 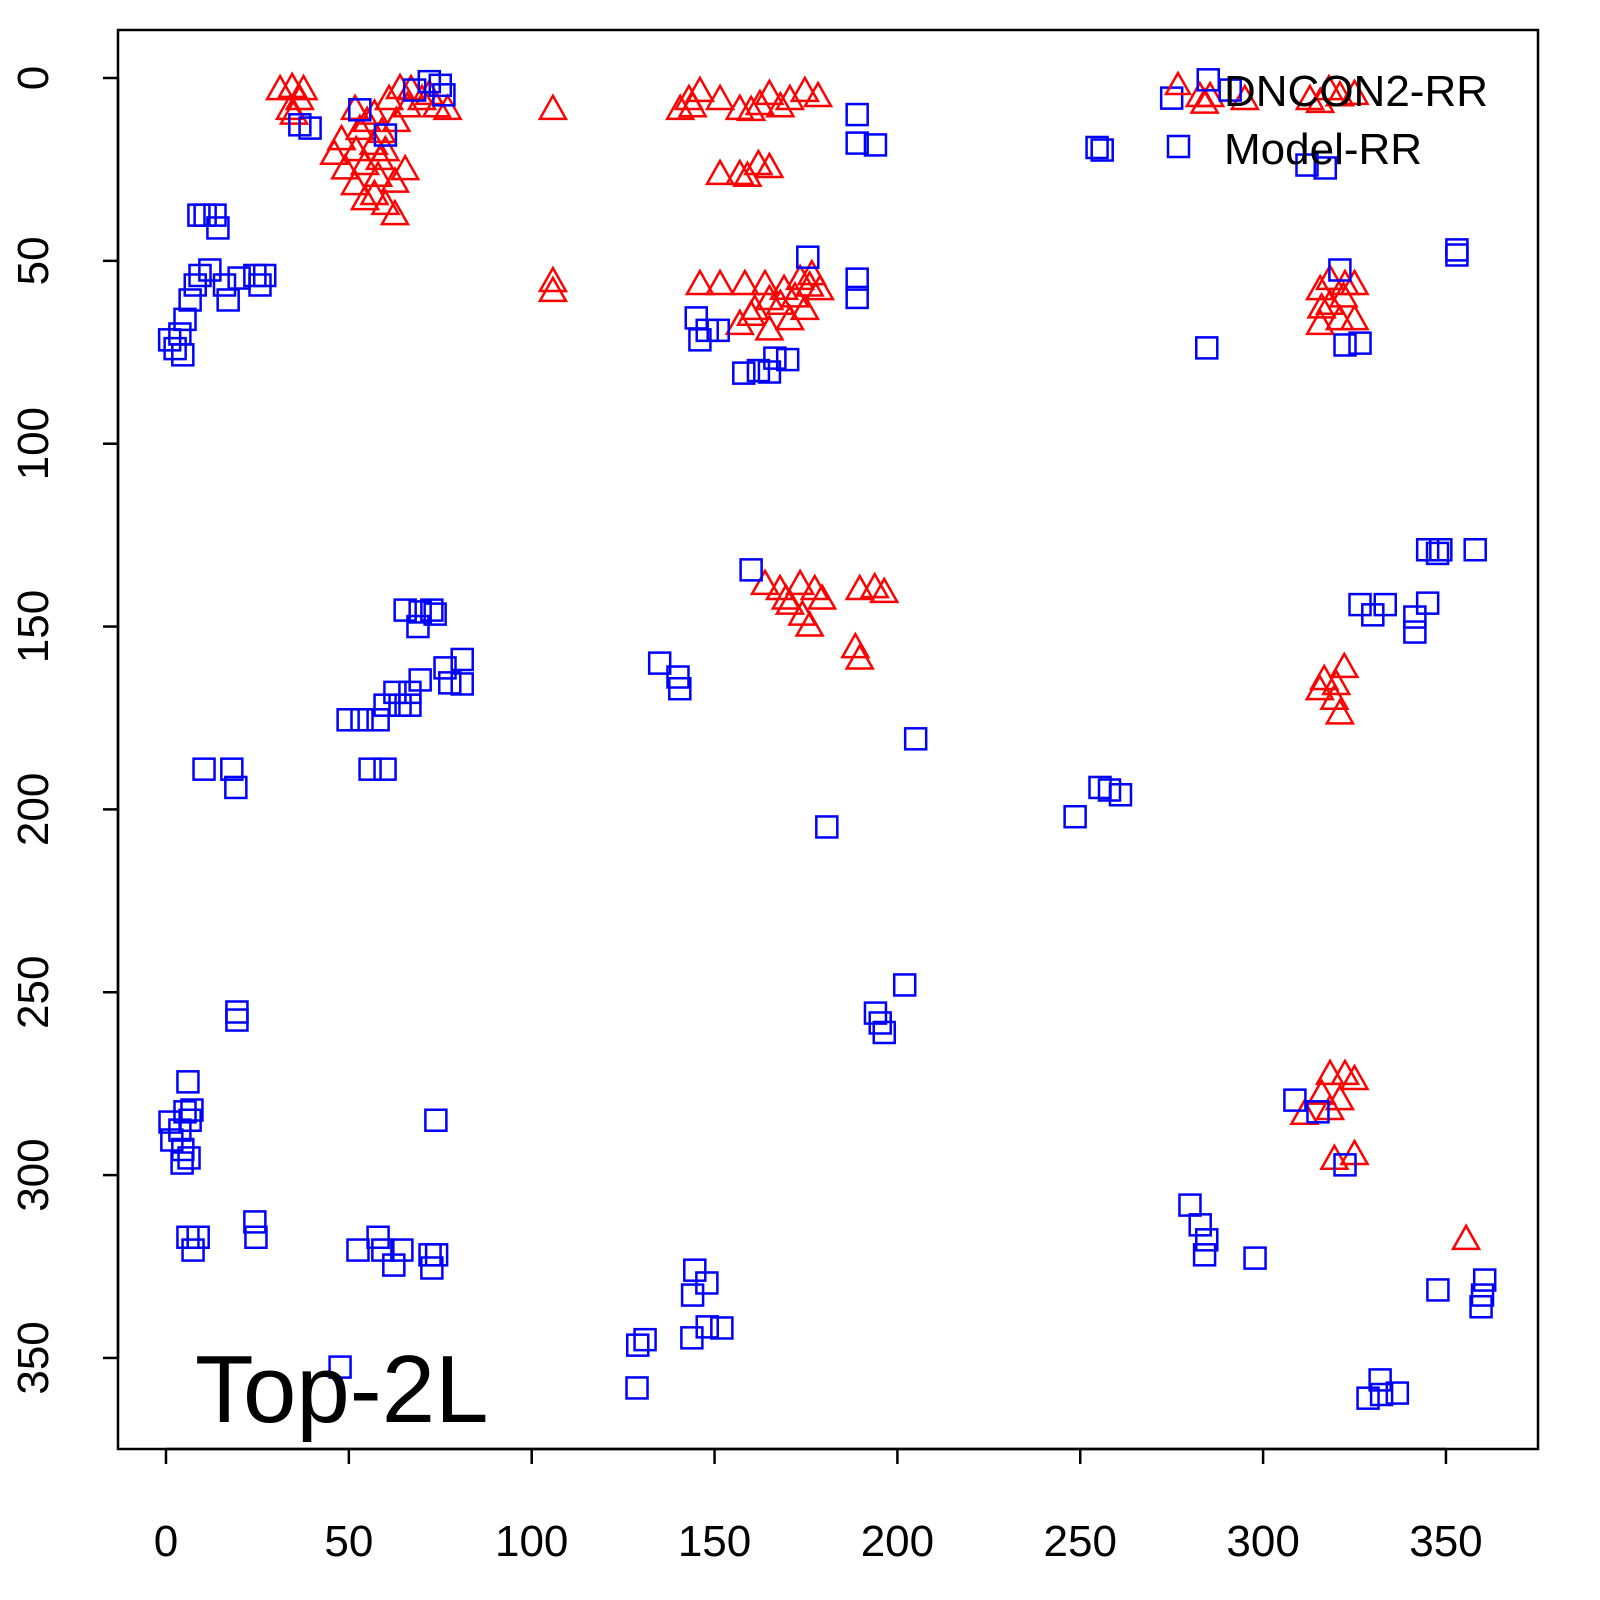 What do you see at coordinates (818, 1506) in the screenshot?
I see `x-axis: 0 50 100 150 200 250 300 350` at bounding box center [818, 1506].